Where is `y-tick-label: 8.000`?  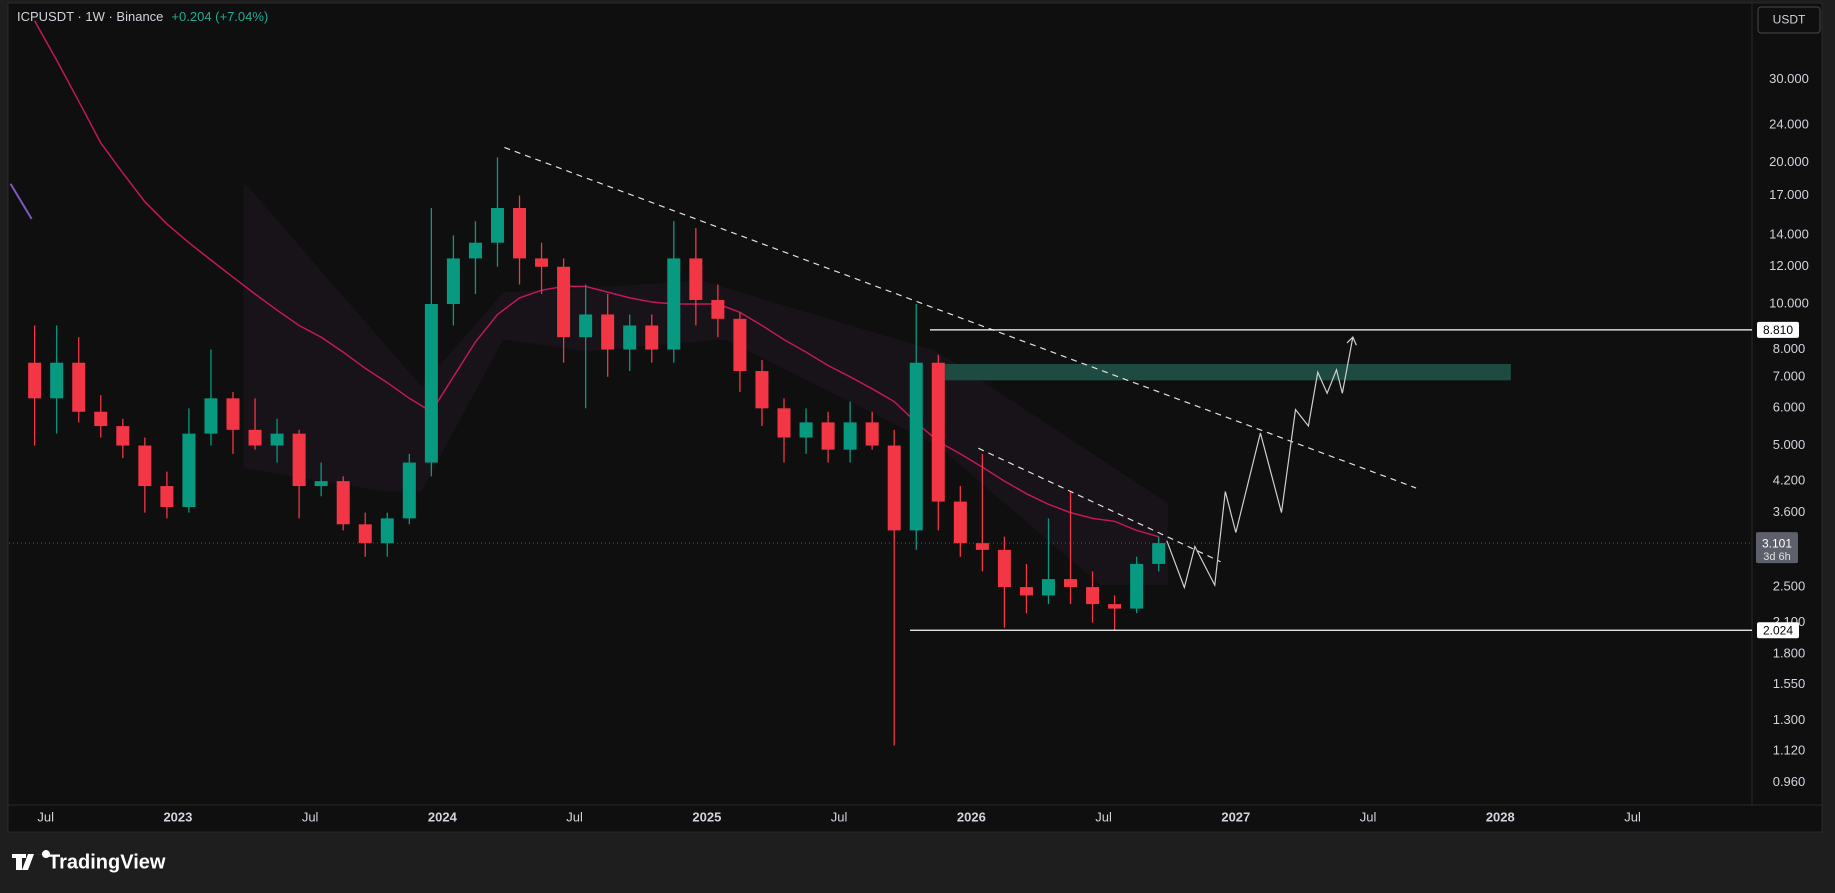
y-tick-label: 8.000 is located at coordinates (1789, 348).